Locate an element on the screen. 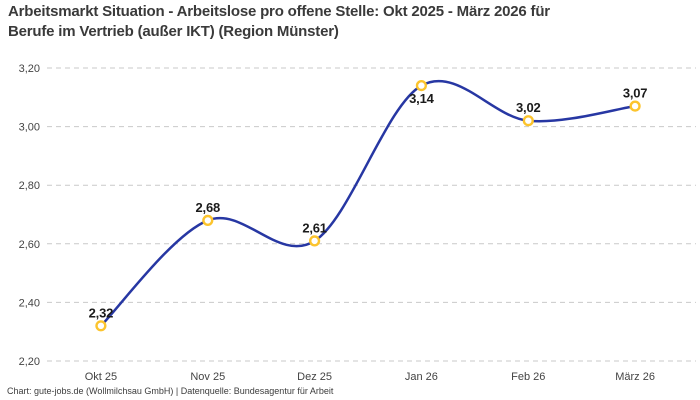  data-point-label: 2,68 is located at coordinates (208, 207).